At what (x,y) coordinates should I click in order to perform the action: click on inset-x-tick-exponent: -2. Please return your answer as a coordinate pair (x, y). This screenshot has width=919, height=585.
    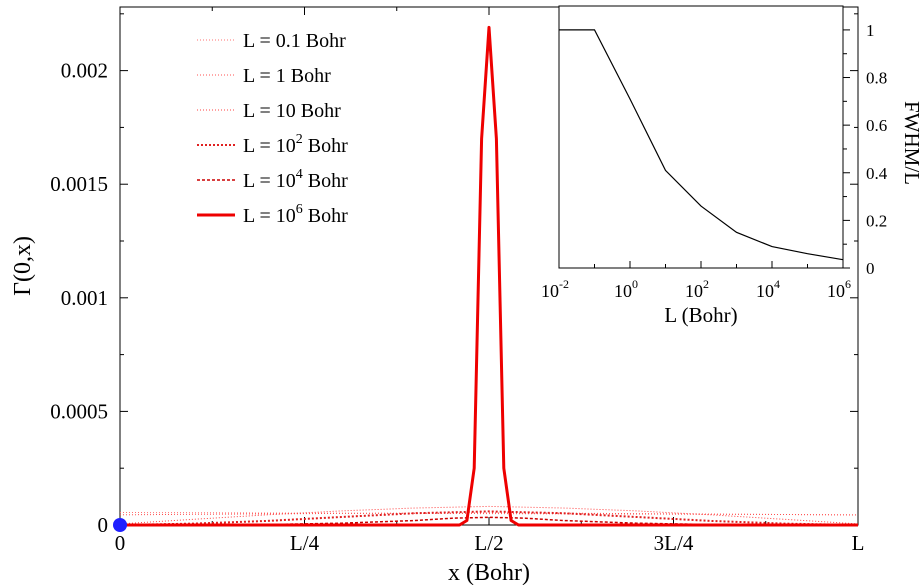
    Looking at the image, I should click on (564, 284).